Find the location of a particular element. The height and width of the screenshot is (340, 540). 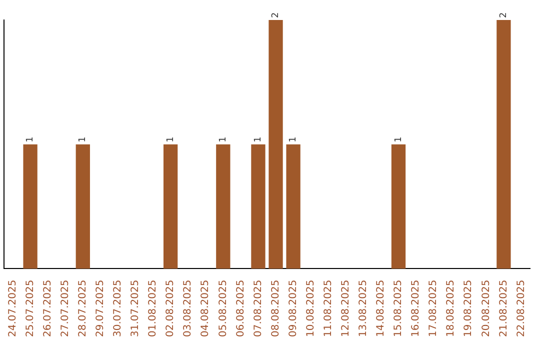

x-tick-label: 26.07.2025 is located at coordinates (48, 309).